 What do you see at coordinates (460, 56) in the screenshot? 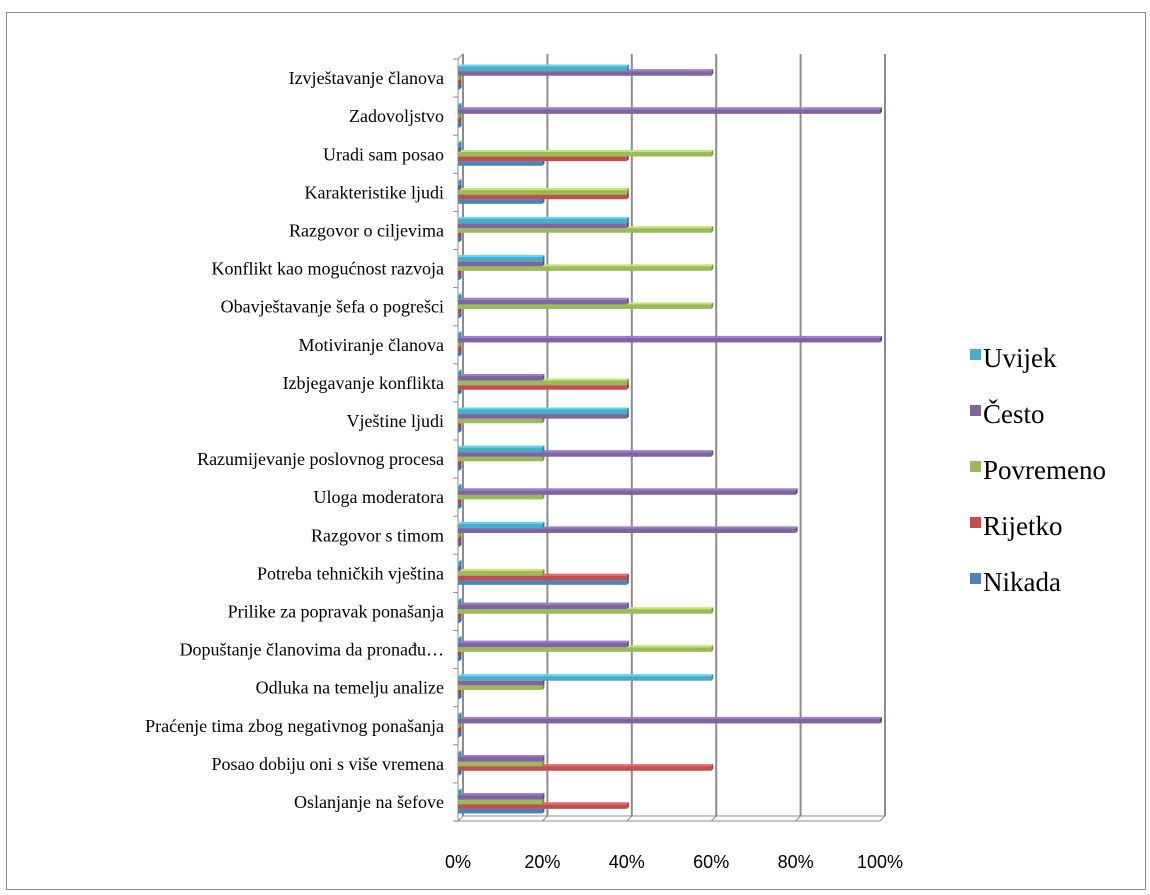
I see `axis-depth-top` at bounding box center [460, 56].